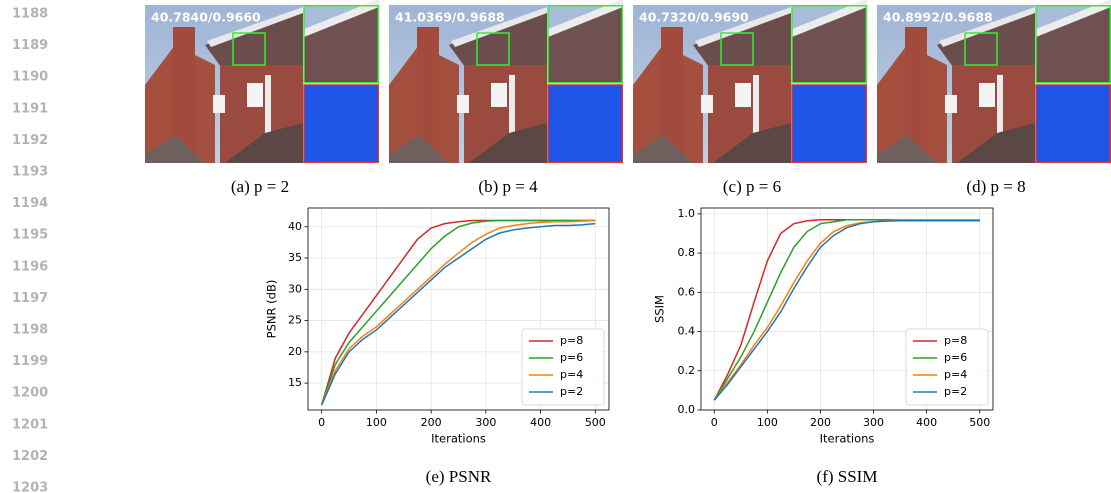 The height and width of the screenshot is (493, 1111). Describe the element at coordinates (508, 186) in the screenshot. I see `caption: (b) p = 4` at that location.